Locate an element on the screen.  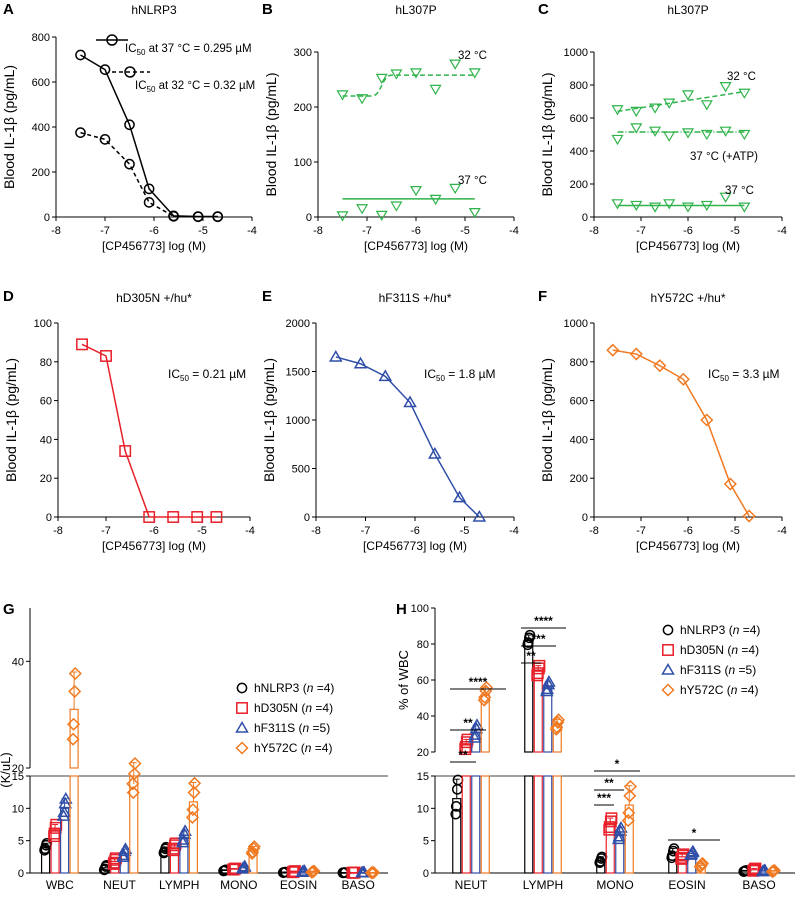
y-tick-label-F: 1000 is located at coordinates (576, 324).